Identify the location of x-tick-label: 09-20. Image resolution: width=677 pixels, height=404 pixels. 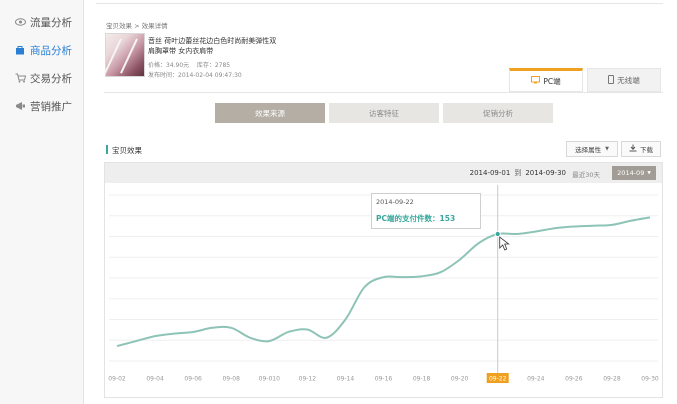
(460, 379).